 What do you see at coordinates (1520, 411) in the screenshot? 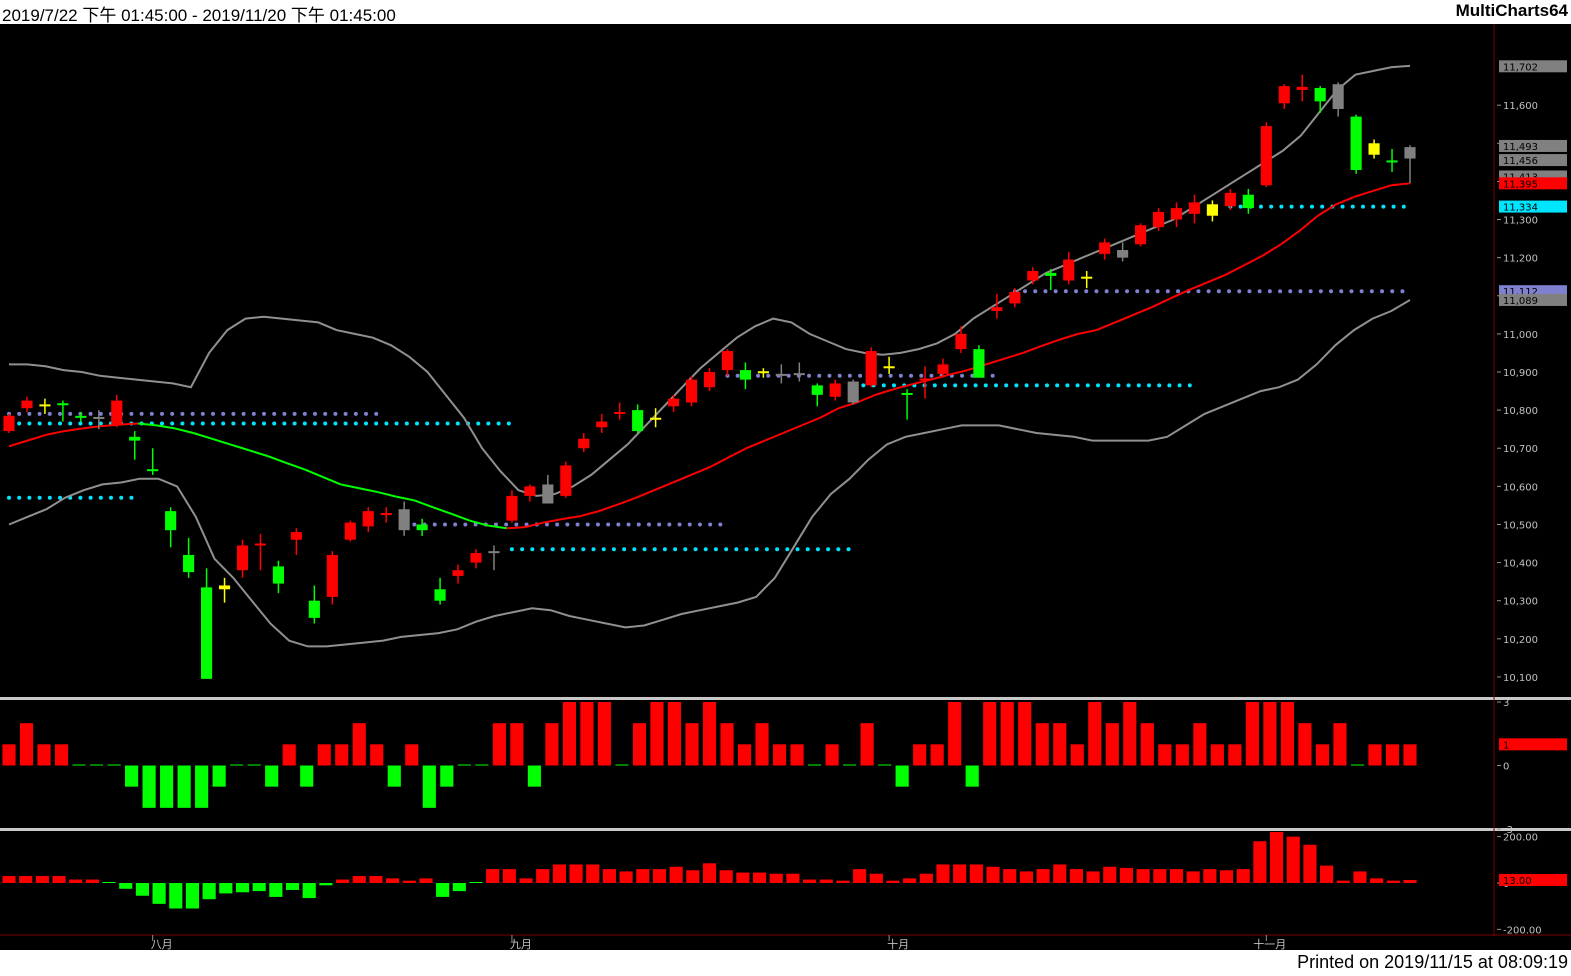
I see `price-tick-label: 10,800` at bounding box center [1520, 411].